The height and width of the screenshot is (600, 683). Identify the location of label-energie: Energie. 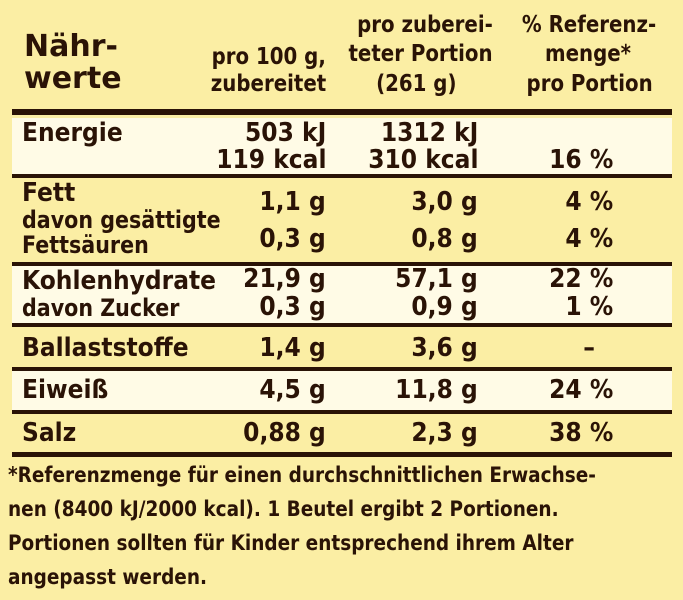
(72, 133).